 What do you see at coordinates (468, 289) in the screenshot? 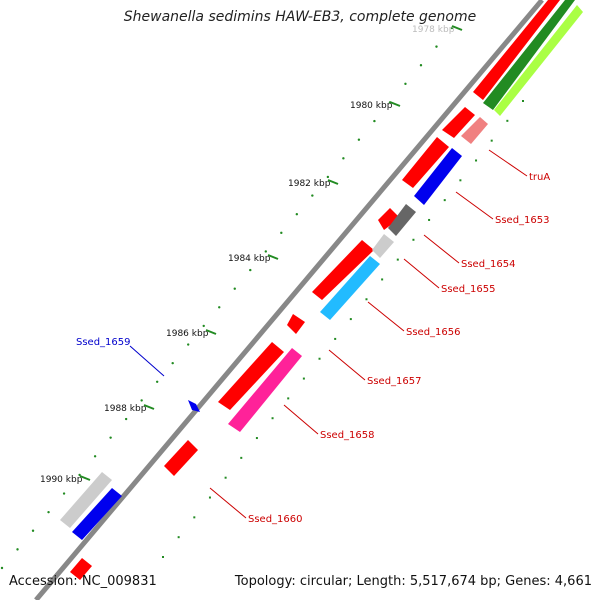
I see `gene-label: Ssed_1655` at bounding box center [468, 289].